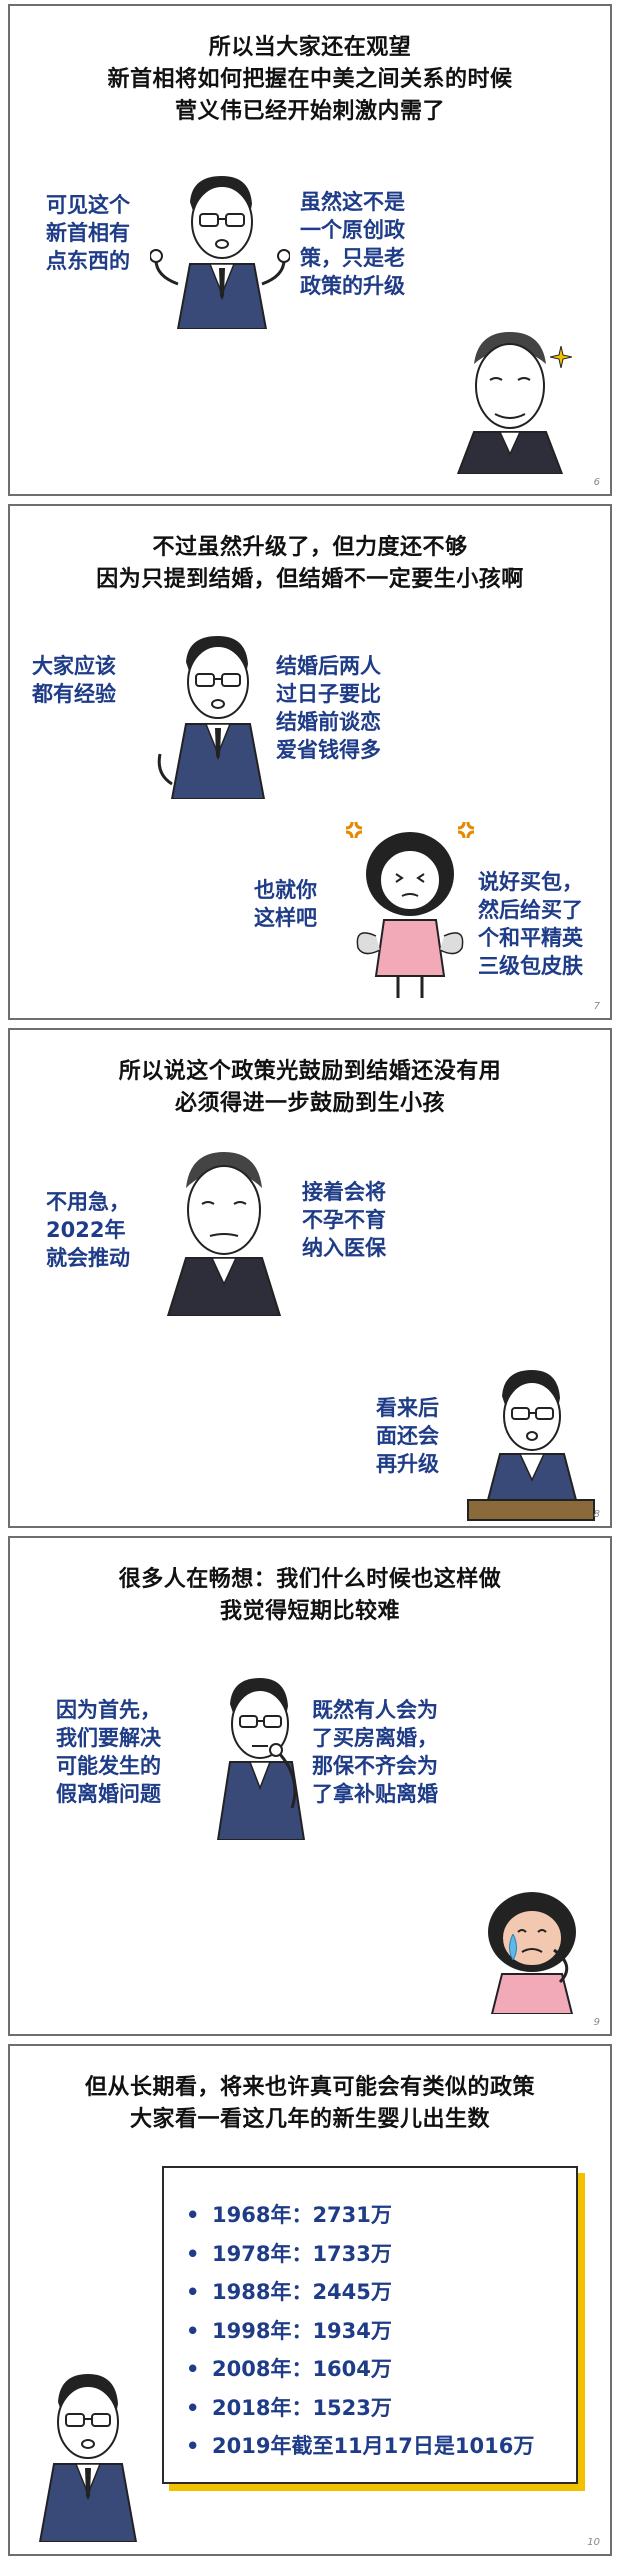 Image resolution: width=620 pixels, height=2560 pixels. Describe the element at coordinates (309, 111) in the screenshot. I see `panel-6-title-line-3: 菅义伟已经开始刺激内需了` at that location.